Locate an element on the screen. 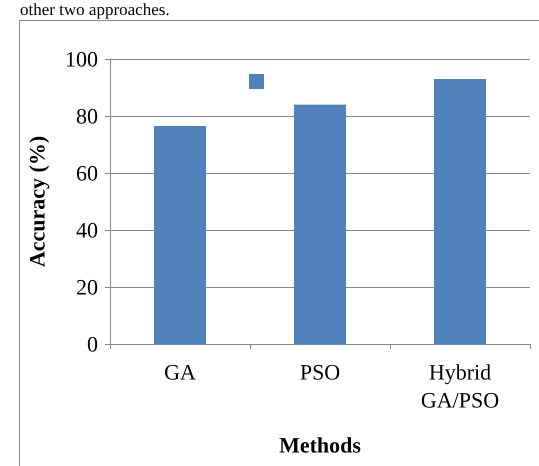 This screenshot has height=466, width=539. x-tick-label: GA is located at coordinates (180, 372).